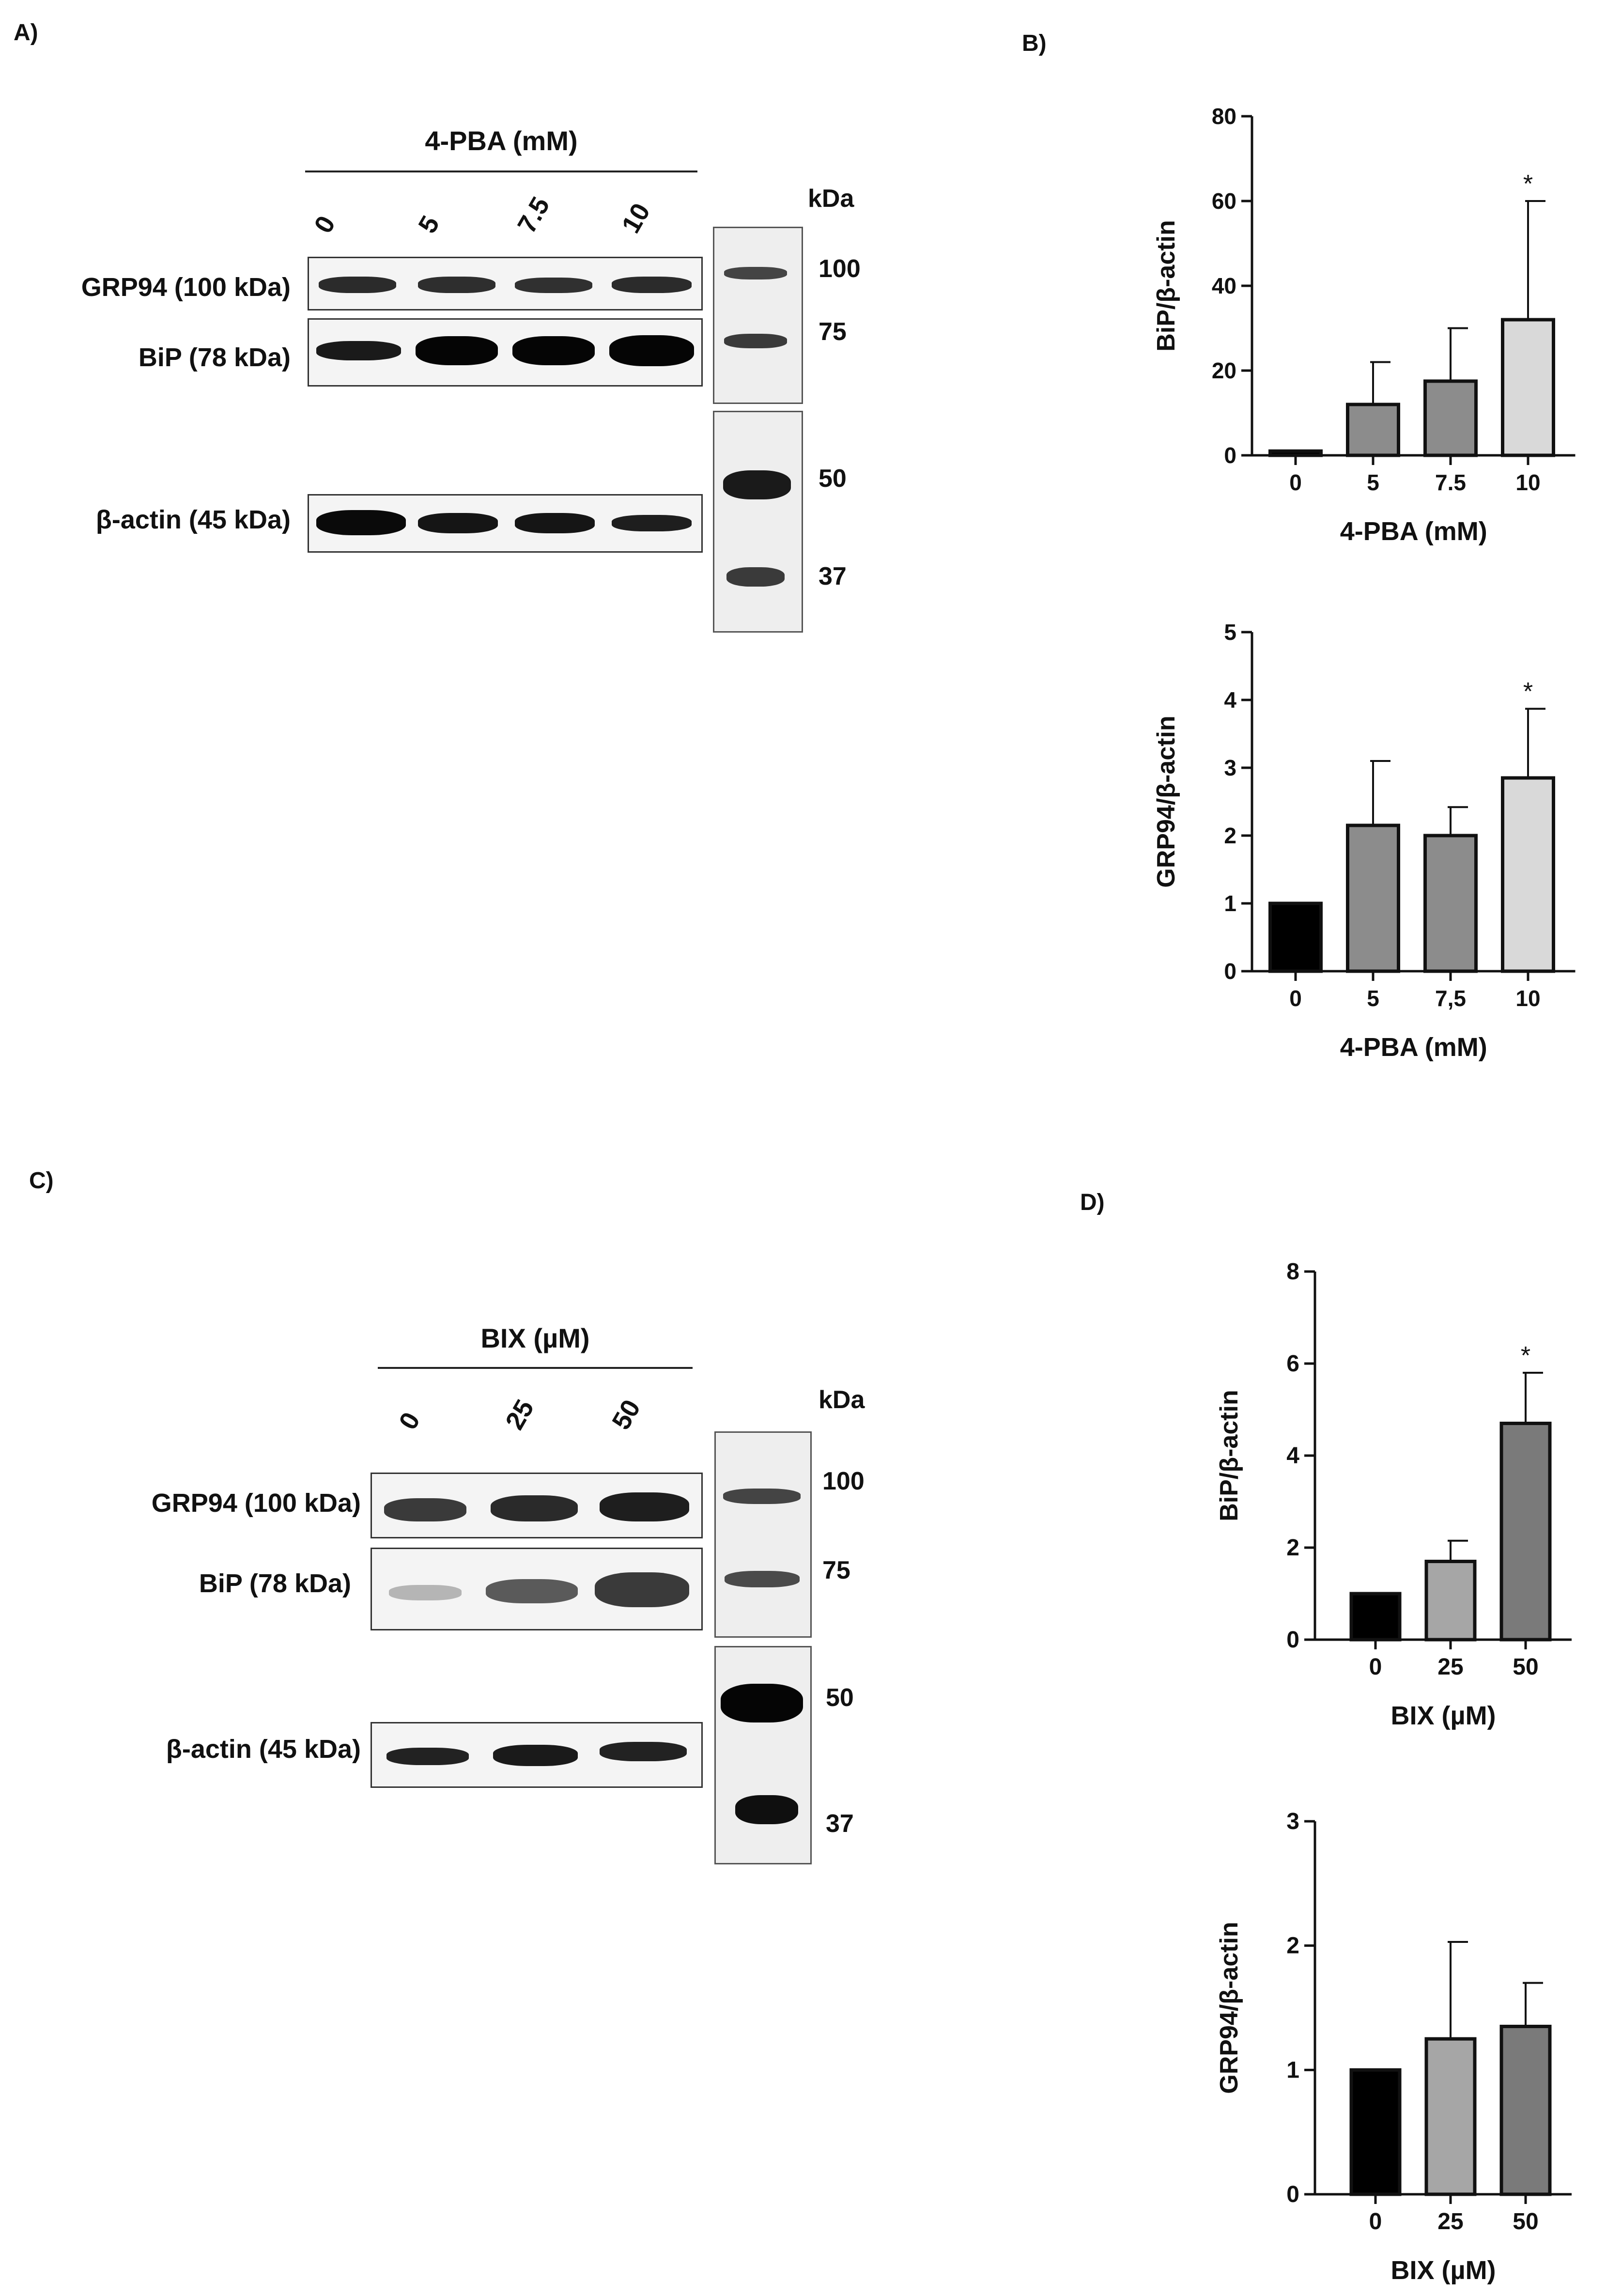  I want to click on panel-c-treatment-line, so click(535, 1368).